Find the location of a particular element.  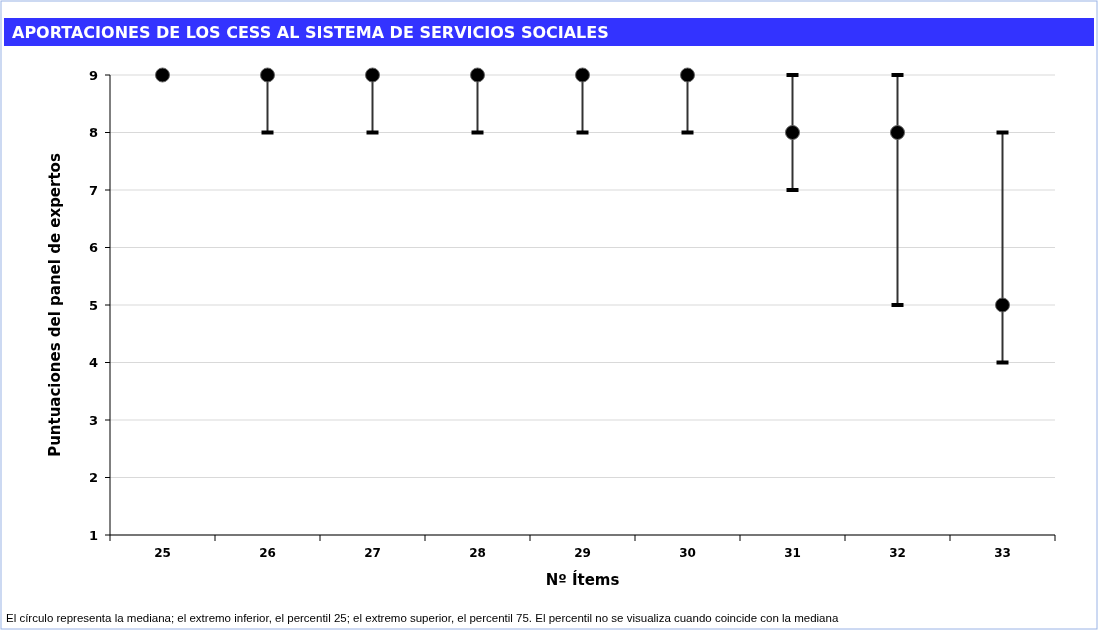

x-tick-label: 26 is located at coordinates (267, 553).